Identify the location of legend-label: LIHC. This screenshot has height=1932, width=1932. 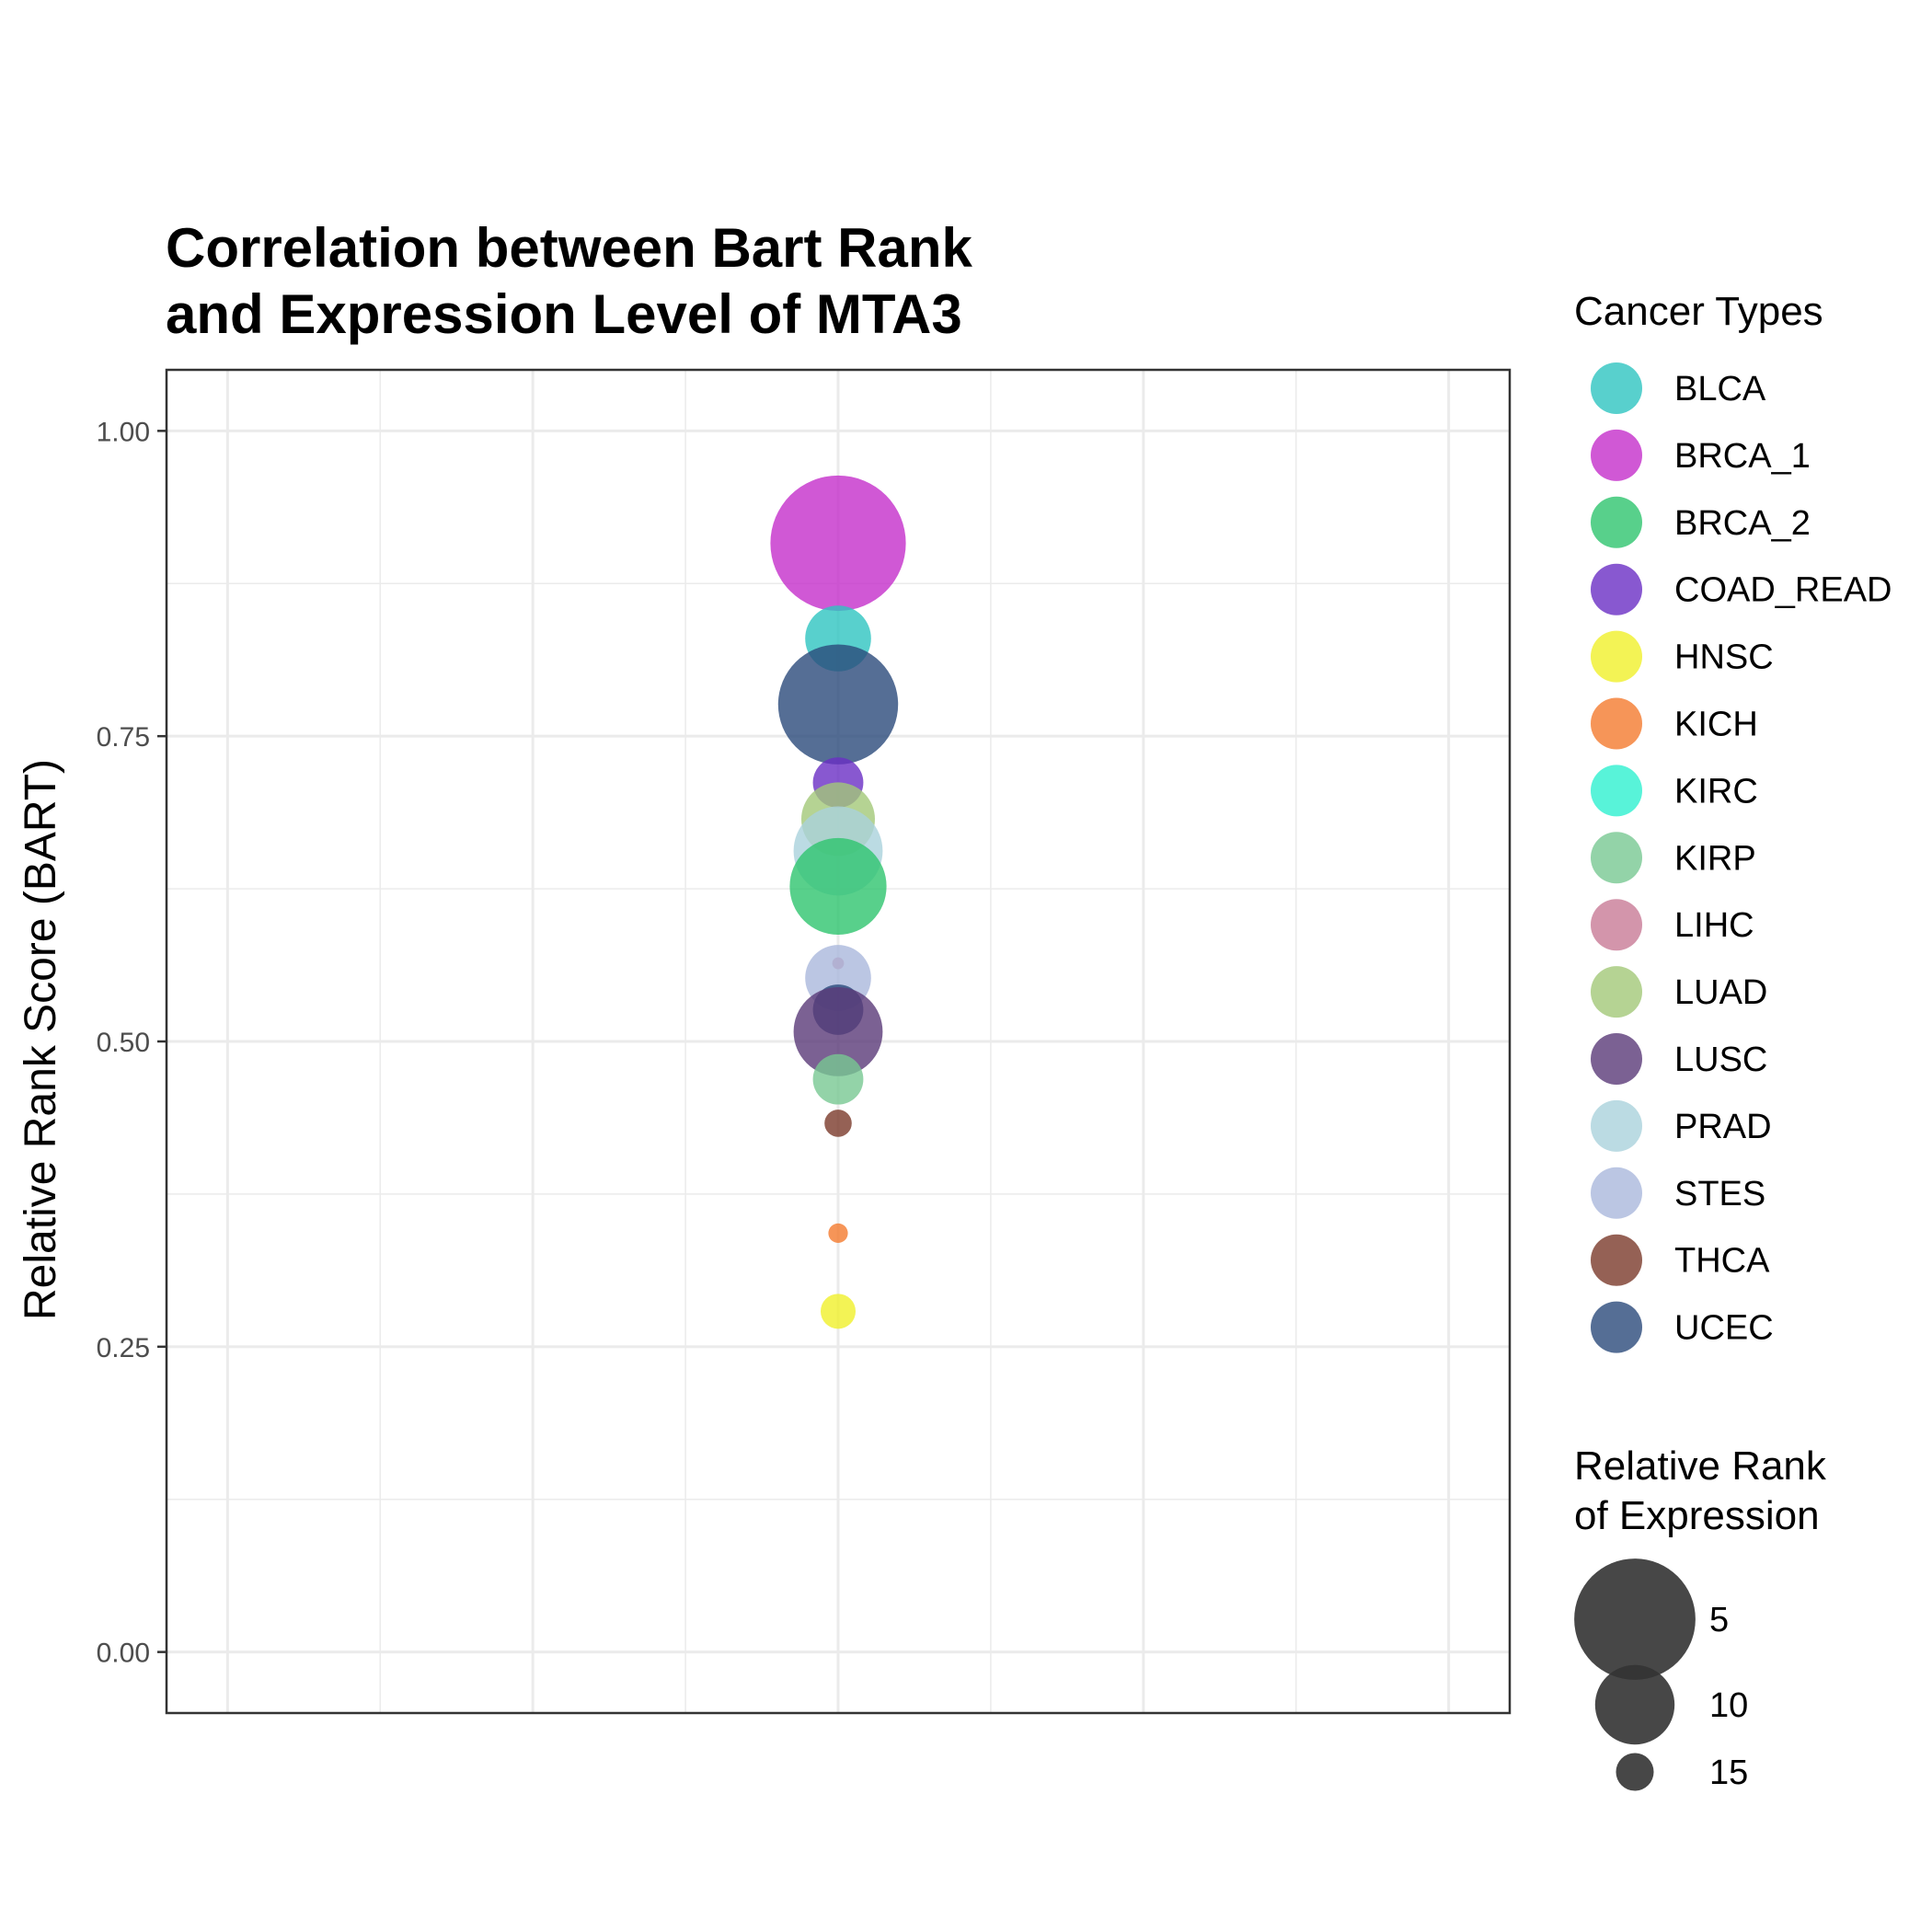
(1714, 925).